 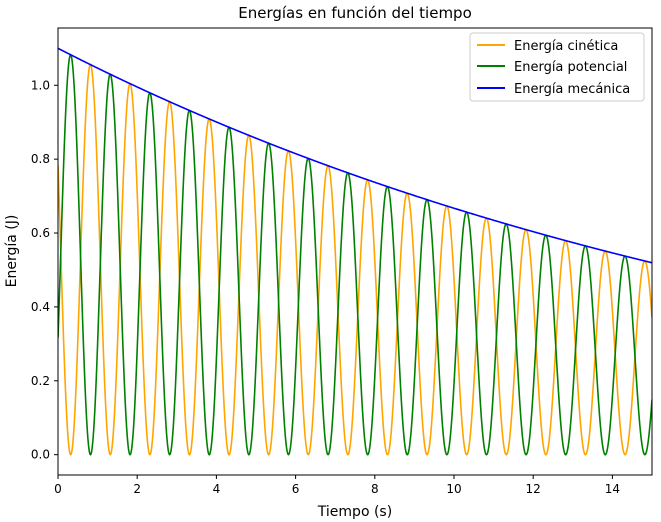 I want to click on x-tick-label: 0, so click(x=58, y=489).